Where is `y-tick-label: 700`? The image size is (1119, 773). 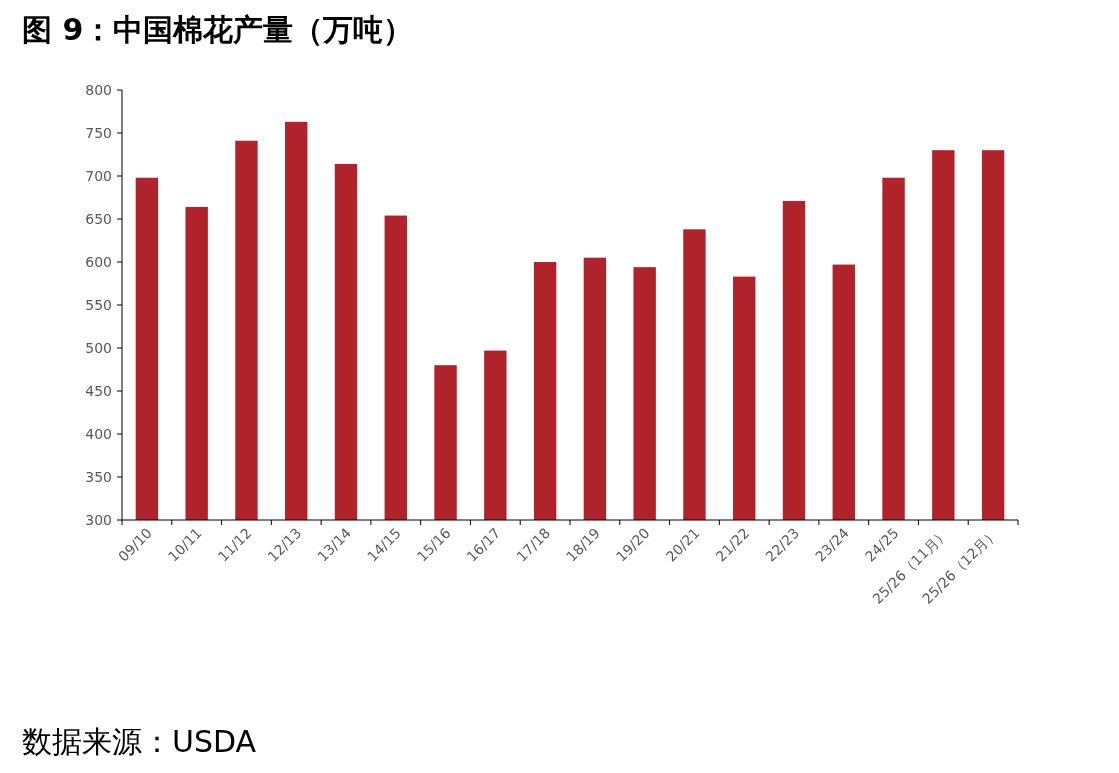 y-tick-label: 700 is located at coordinates (98, 176).